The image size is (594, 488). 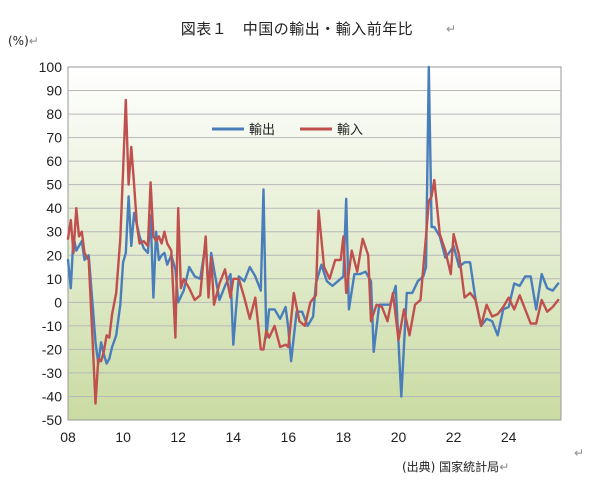 I want to click on x-axis: 08 10 12 14 16 18 20 22 24, so click(x=288, y=437).